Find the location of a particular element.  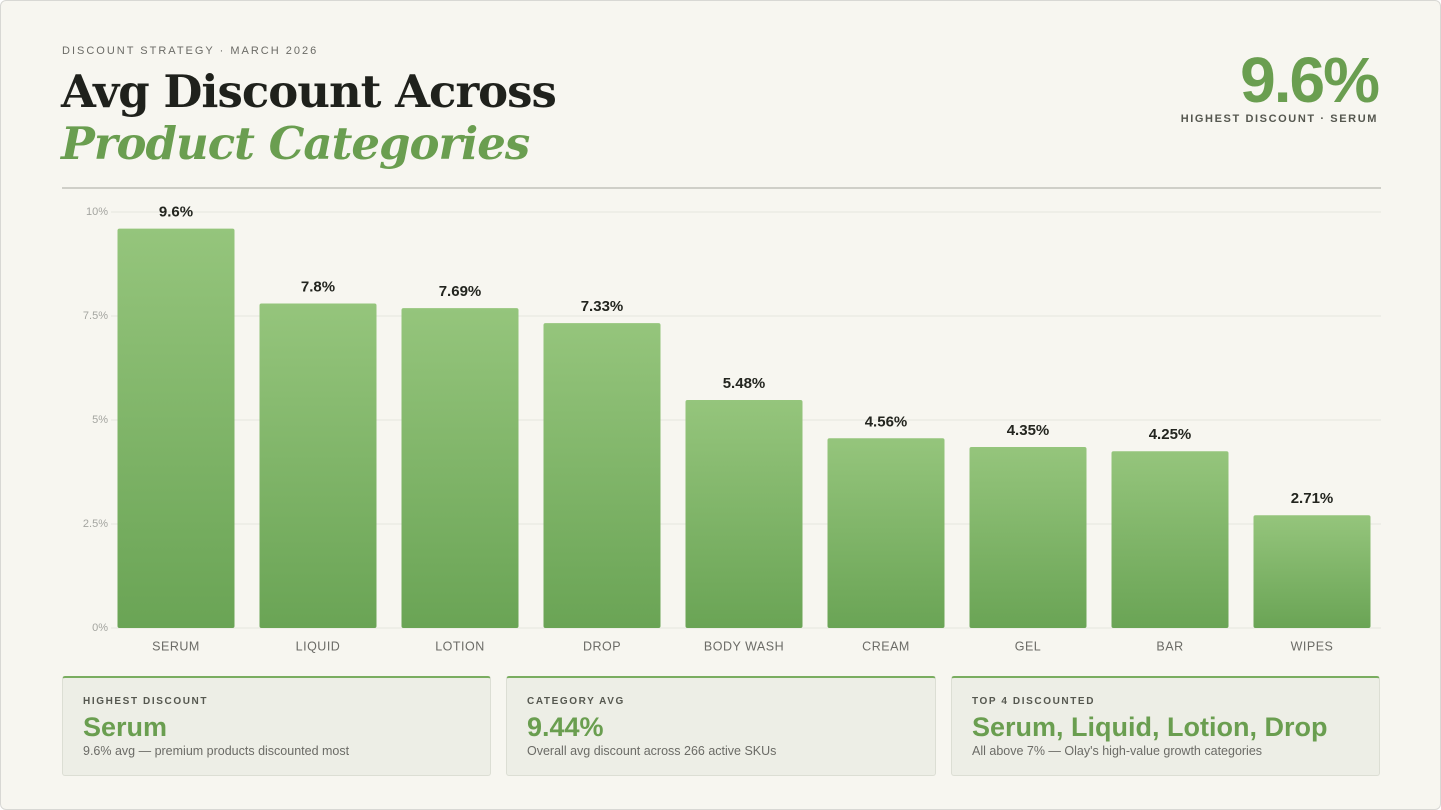

card-value: Serum, Liquid, Lotion, Drop is located at coordinates (1150, 727).